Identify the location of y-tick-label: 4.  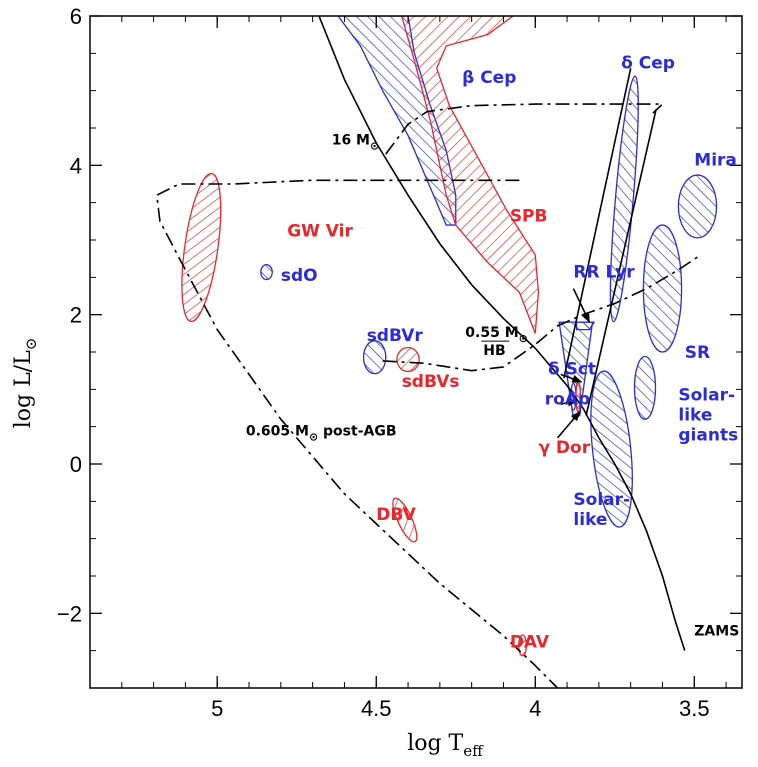
(76, 165).